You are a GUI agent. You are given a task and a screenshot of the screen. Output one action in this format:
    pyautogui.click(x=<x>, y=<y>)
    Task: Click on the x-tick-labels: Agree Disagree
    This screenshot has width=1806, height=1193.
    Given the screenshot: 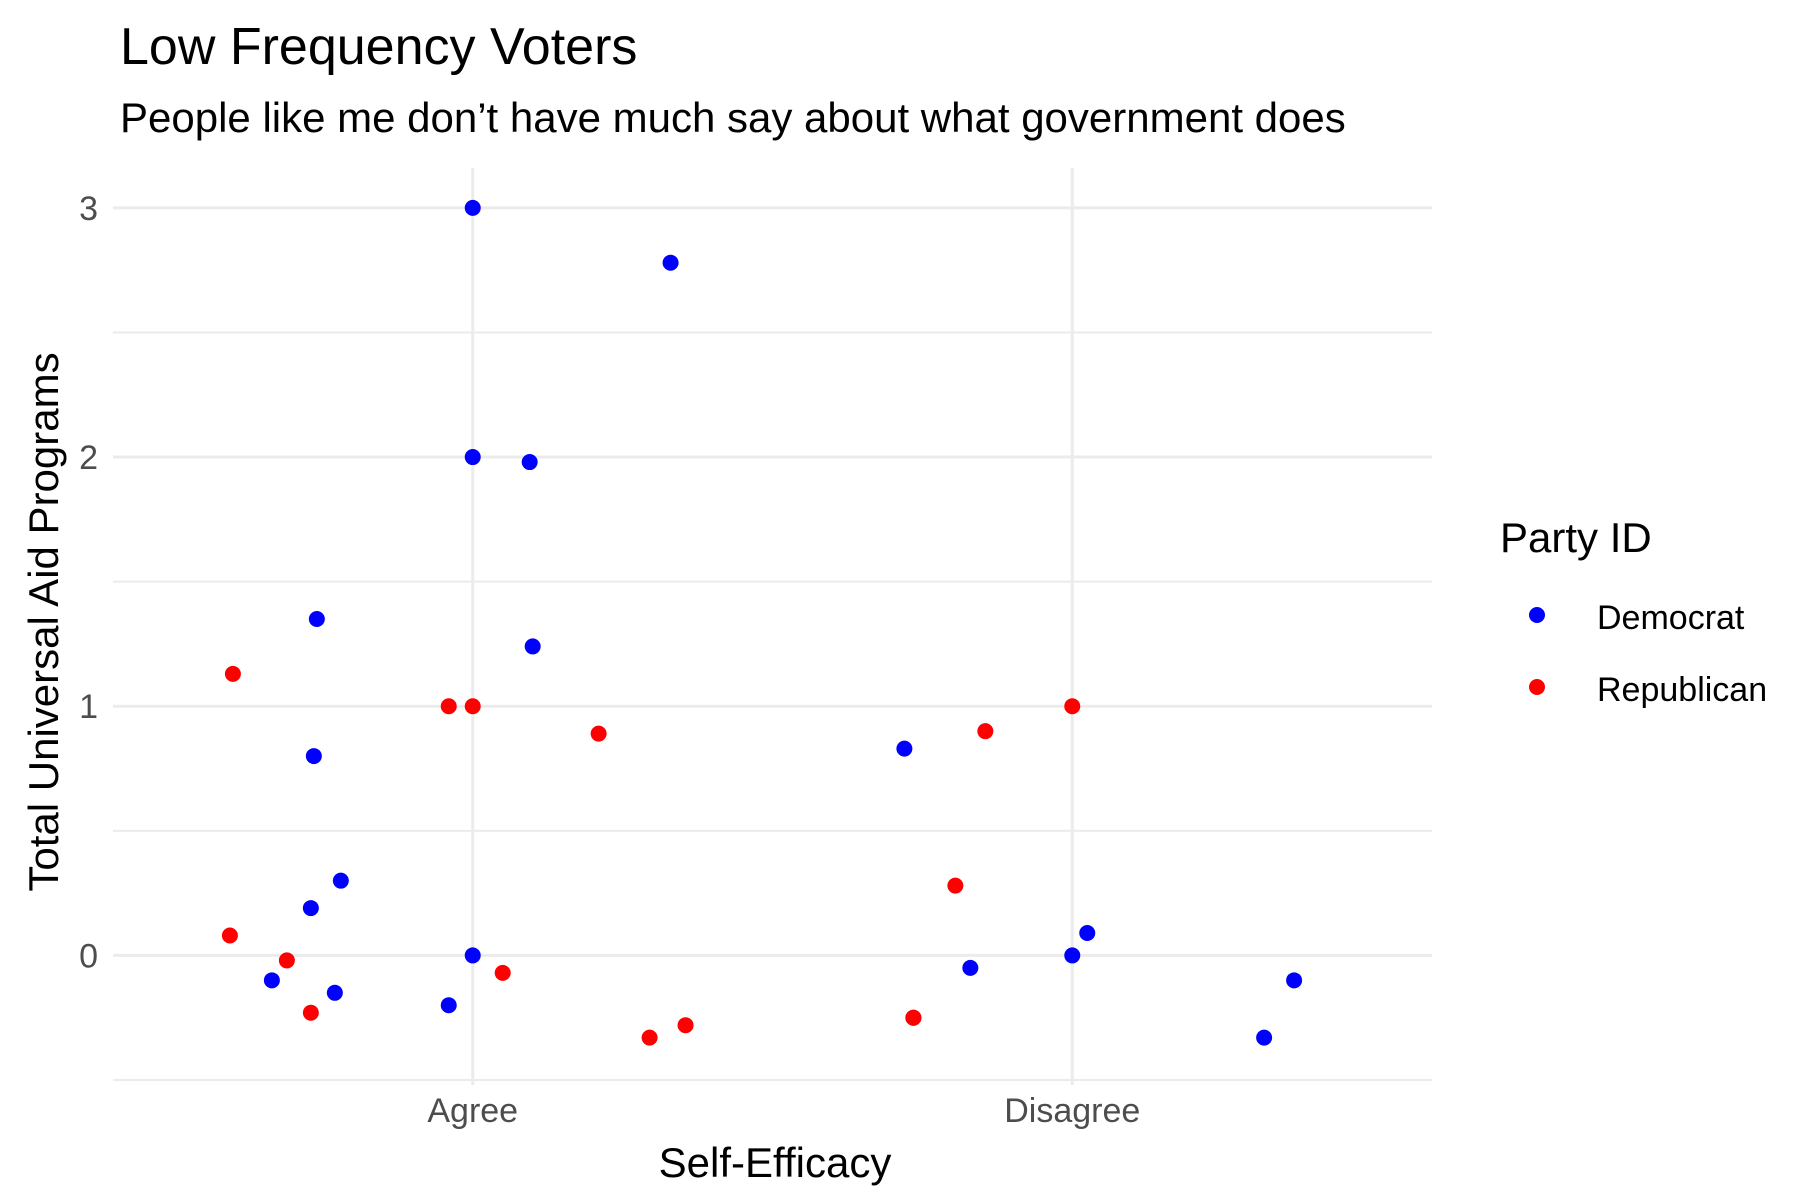 What is the action you would take?
    pyautogui.click(x=783, y=1111)
    